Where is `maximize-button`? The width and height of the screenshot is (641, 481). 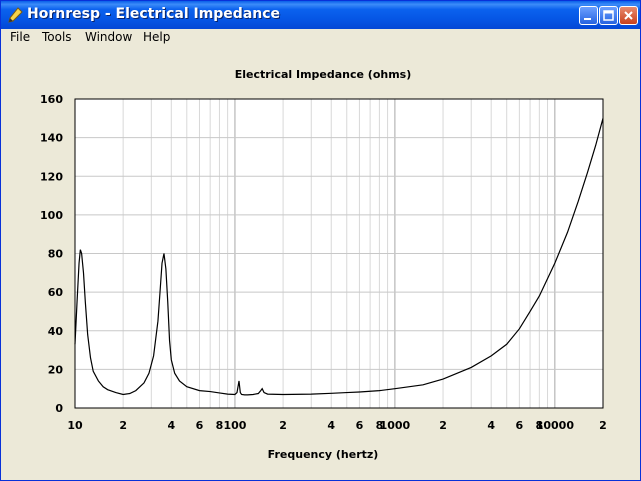 maximize-button is located at coordinates (608, 15).